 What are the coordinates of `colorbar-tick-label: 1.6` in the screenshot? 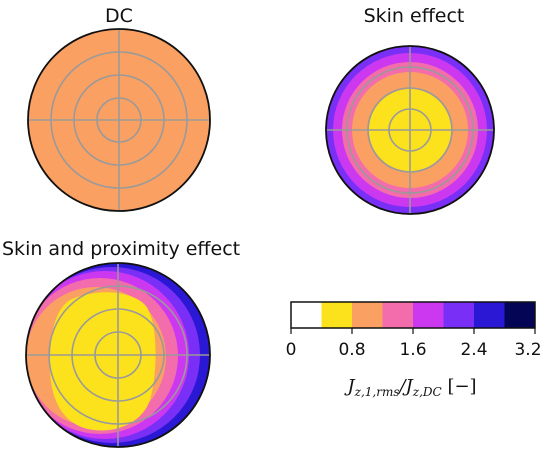 It's located at (412, 350).